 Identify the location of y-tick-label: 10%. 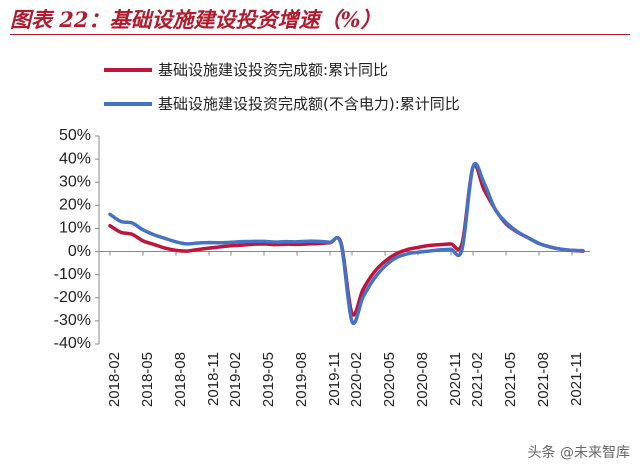
(75, 228).